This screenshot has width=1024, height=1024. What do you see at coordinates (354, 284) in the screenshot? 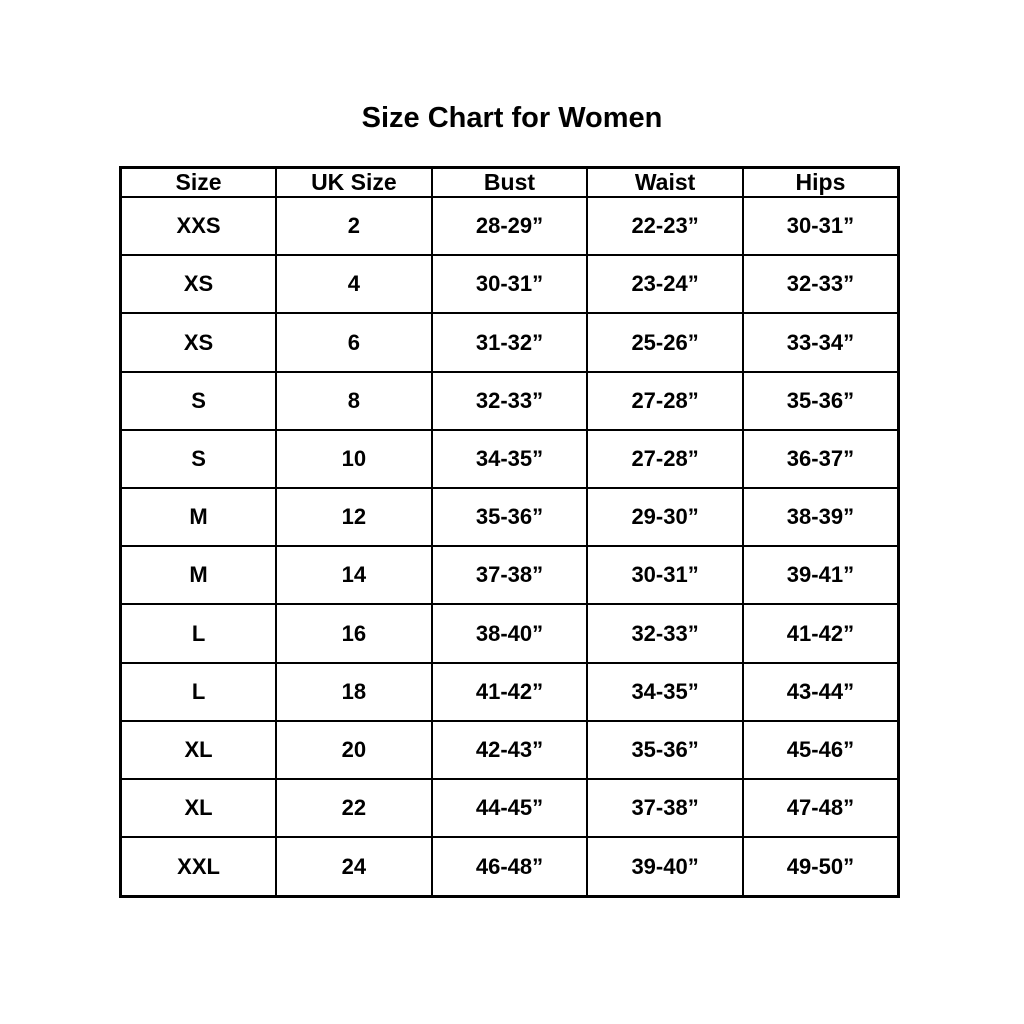
I see `cell-uk-size: 4` at bounding box center [354, 284].